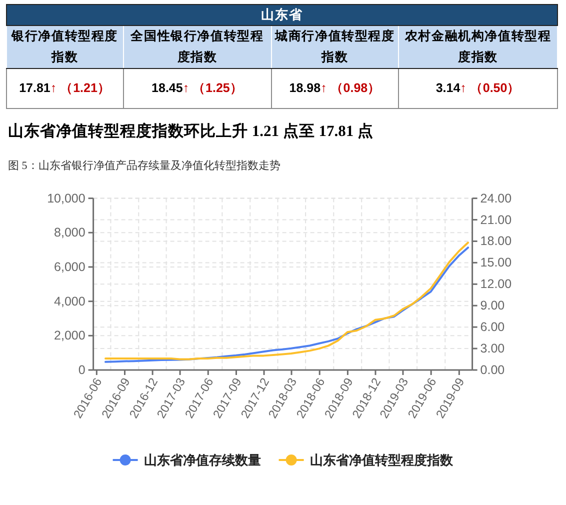  What do you see at coordinates (212, 88) in the screenshot?
I see `data-label: ↑ （1.25）` at bounding box center [212, 88].